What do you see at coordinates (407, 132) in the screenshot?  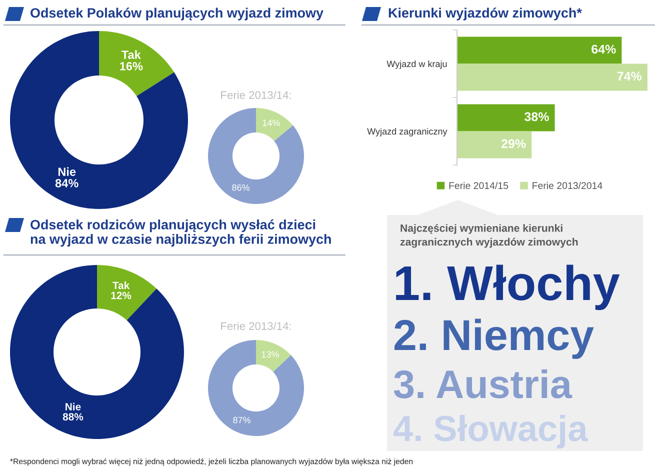 I see `y-tick-label: Wyjazd zagraniczny` at bounding box center [407, 132].